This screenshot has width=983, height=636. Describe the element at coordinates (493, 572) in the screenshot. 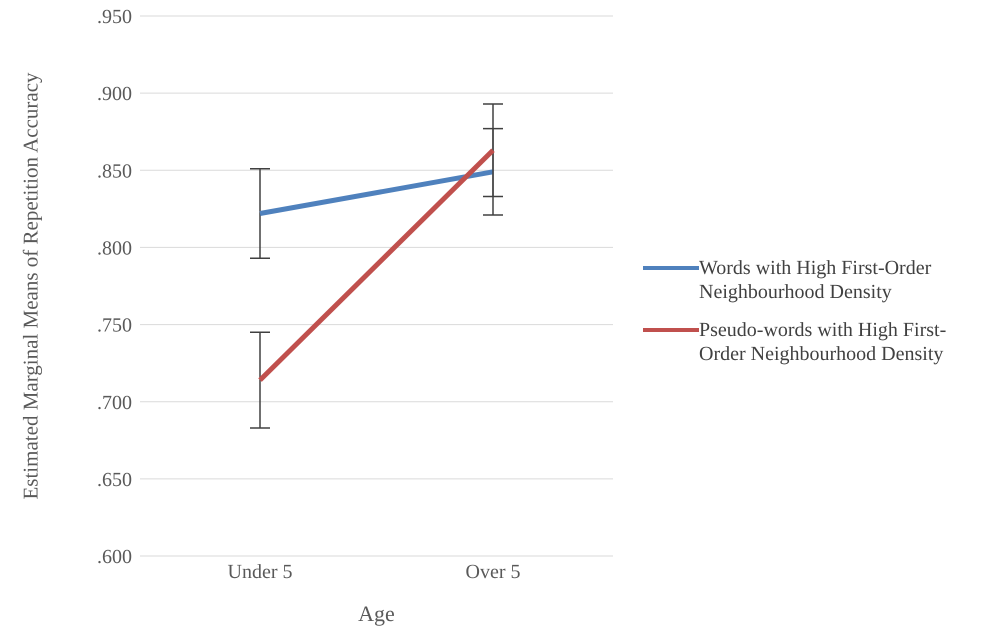

I see `x-tick-label: Over 5` at that location.